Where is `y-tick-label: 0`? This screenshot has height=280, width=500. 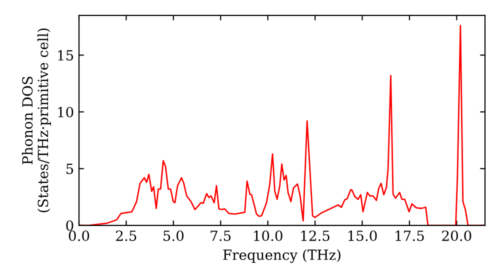
y-tick-label: 0 is located at coordinates (70, 225).